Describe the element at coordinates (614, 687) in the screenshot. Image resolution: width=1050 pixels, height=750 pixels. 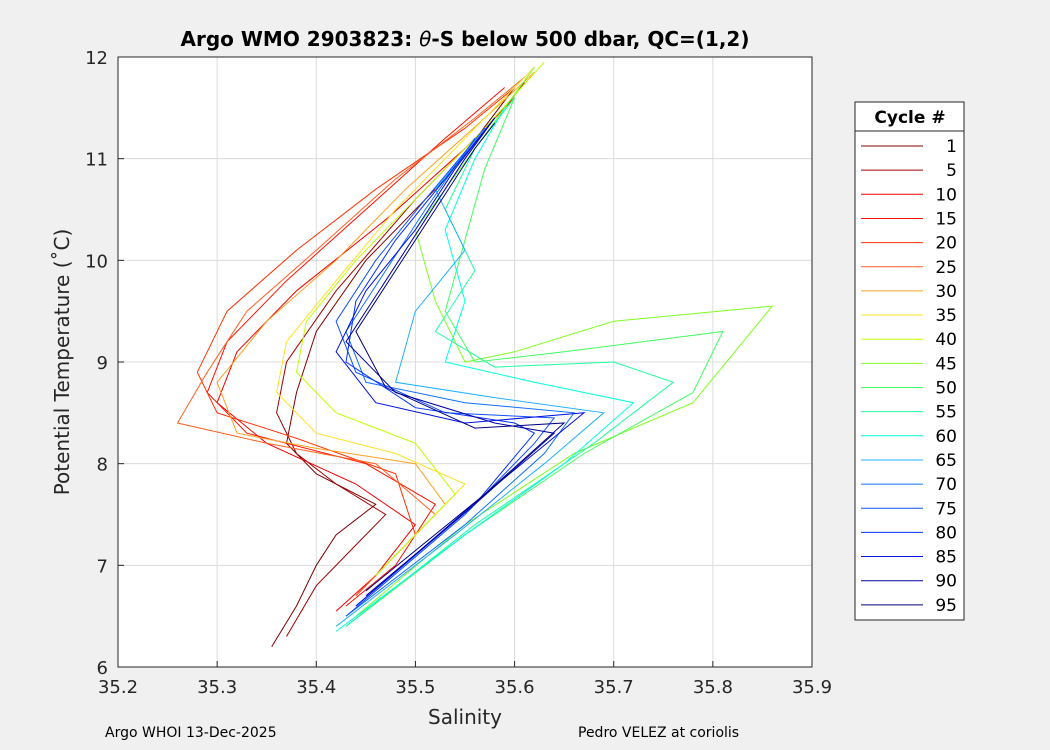
I see `x-tick-label: 35.7` at that location.